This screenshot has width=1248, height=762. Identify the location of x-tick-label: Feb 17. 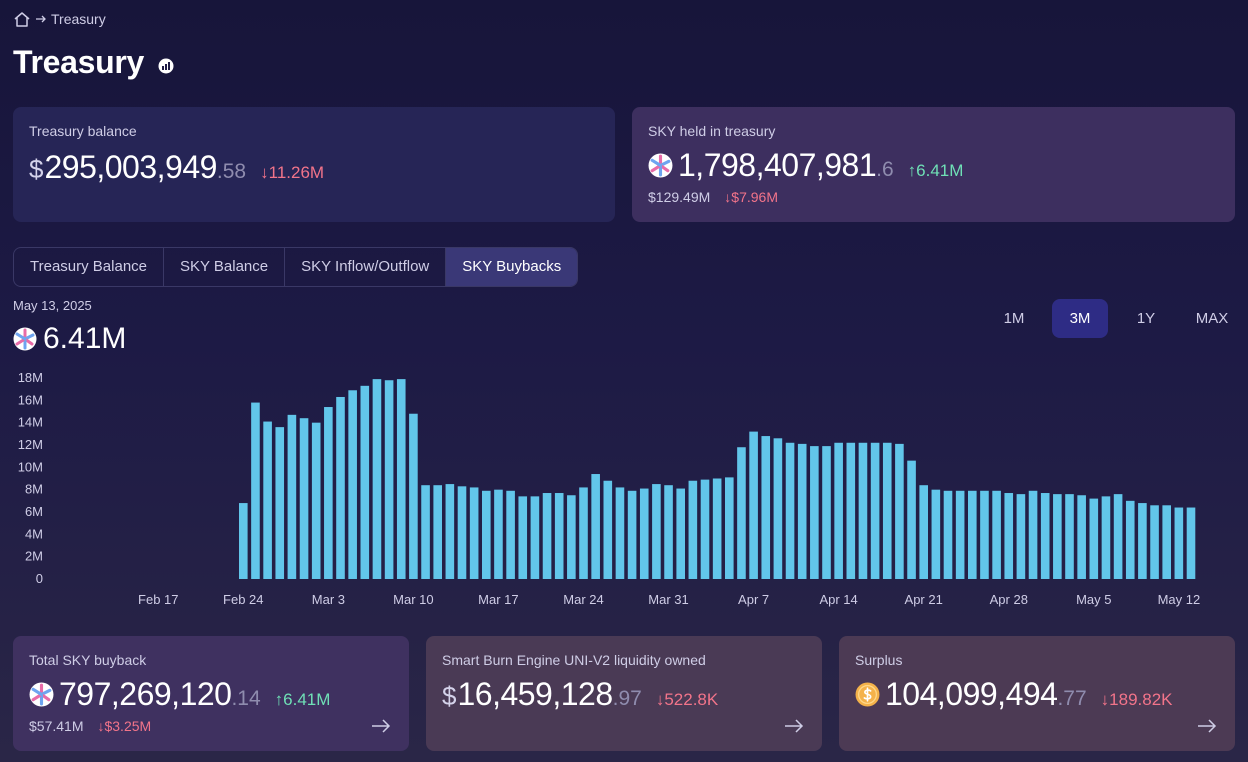
(158, 599).